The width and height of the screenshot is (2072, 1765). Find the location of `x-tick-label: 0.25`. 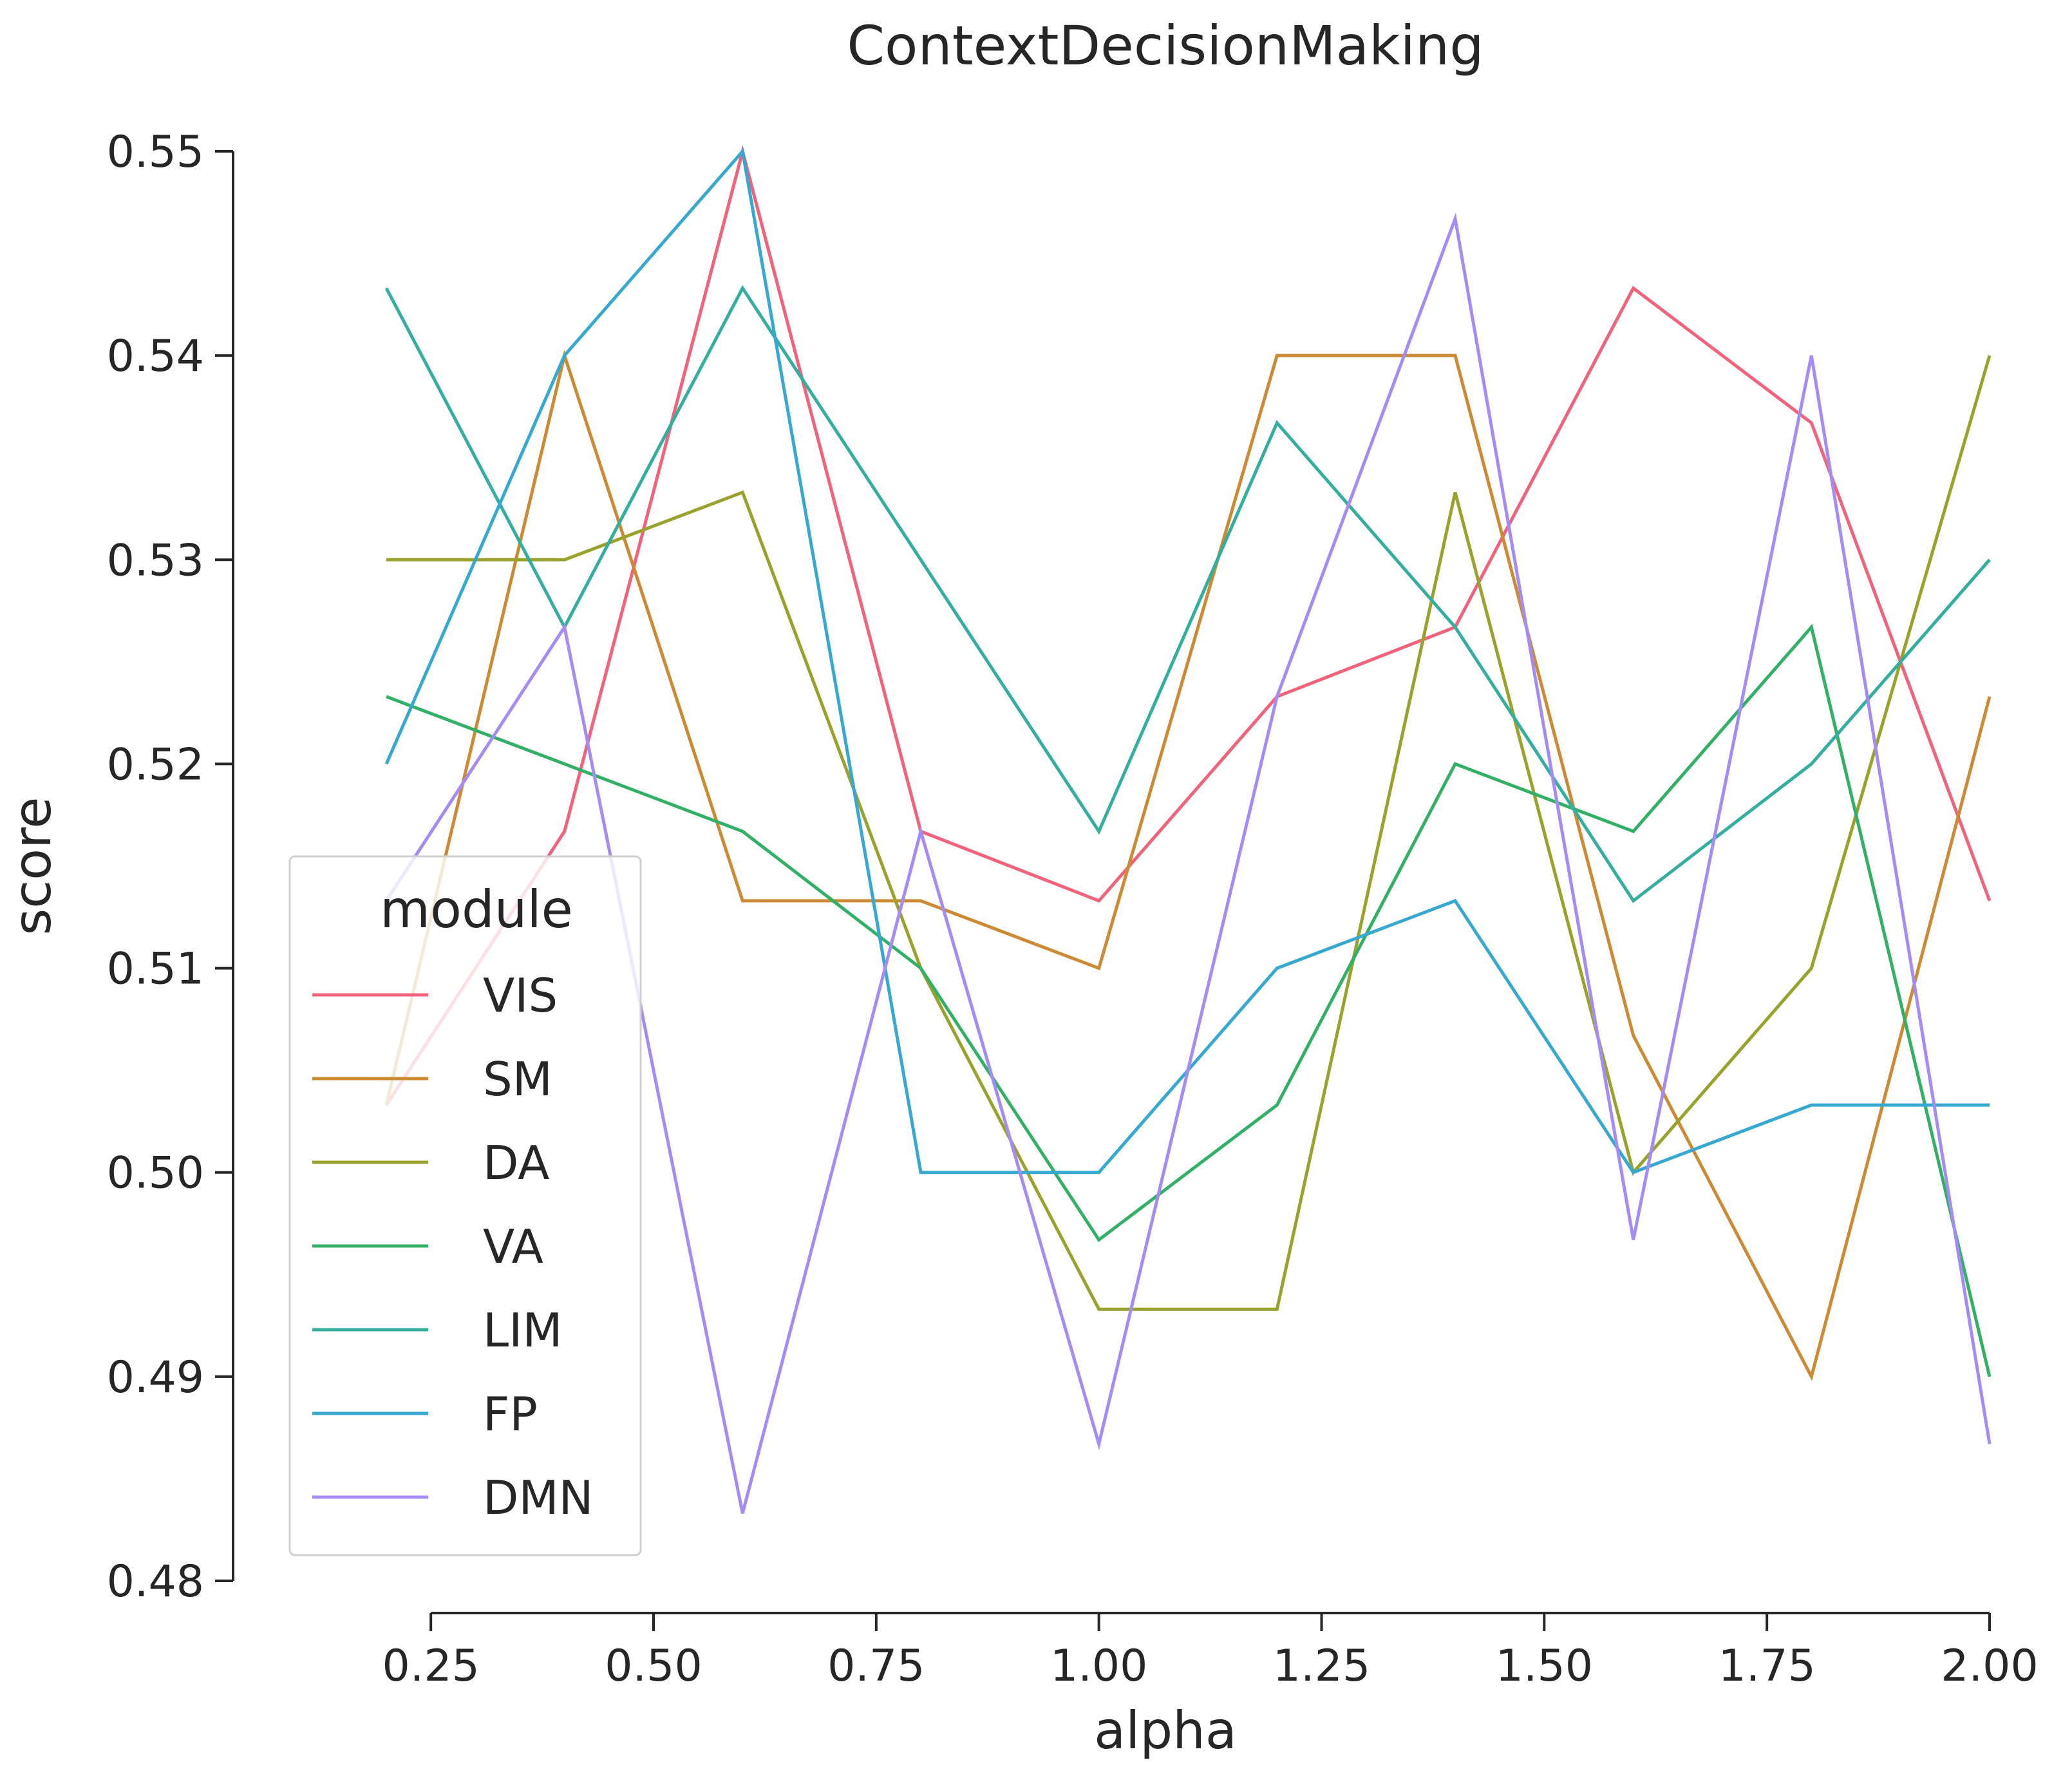

x-tick-label: 0.25 is located at coordinates (430, 1666).